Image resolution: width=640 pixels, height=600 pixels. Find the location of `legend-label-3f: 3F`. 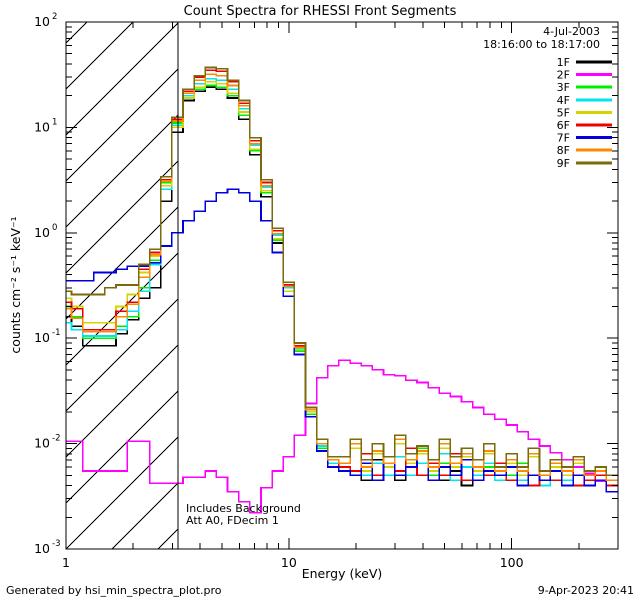

legend-label-3f: 3F is located at coordinates (563, 87).